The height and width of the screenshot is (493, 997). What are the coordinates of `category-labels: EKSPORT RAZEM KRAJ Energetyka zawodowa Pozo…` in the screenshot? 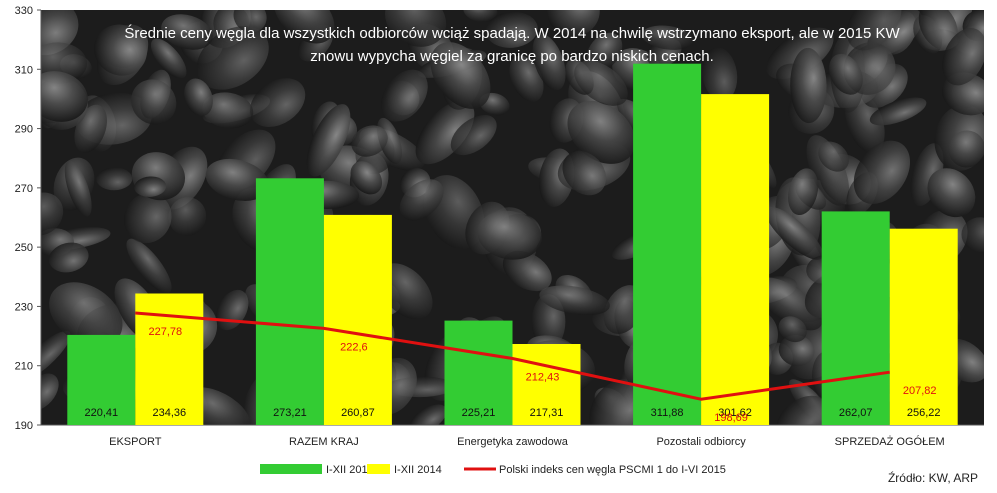 It's located at (527, 441).